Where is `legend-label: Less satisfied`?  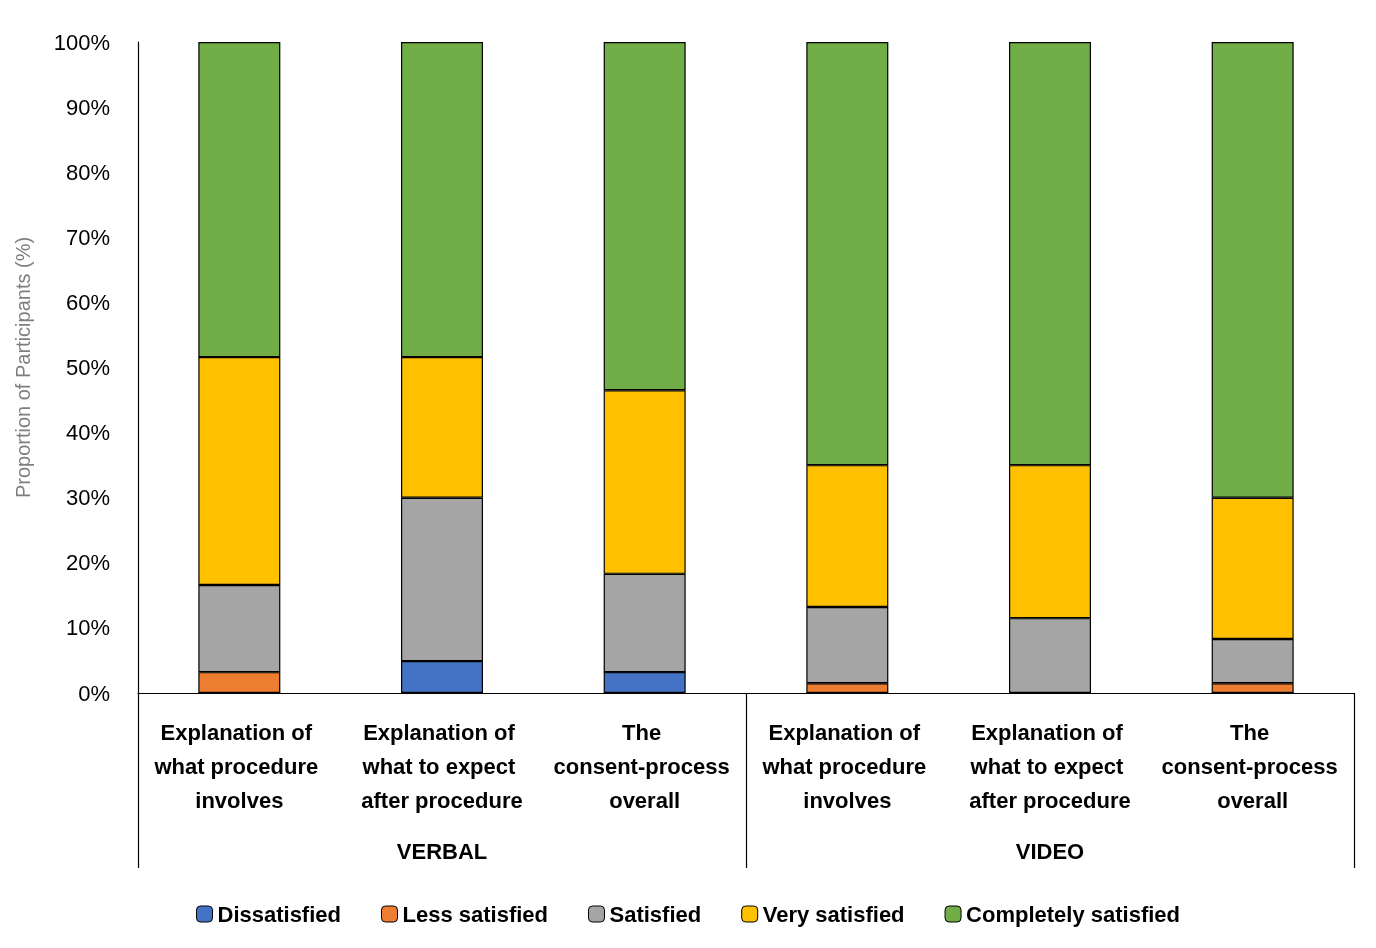 legend-label: Less satisfied is located at coordinates (475, 914).